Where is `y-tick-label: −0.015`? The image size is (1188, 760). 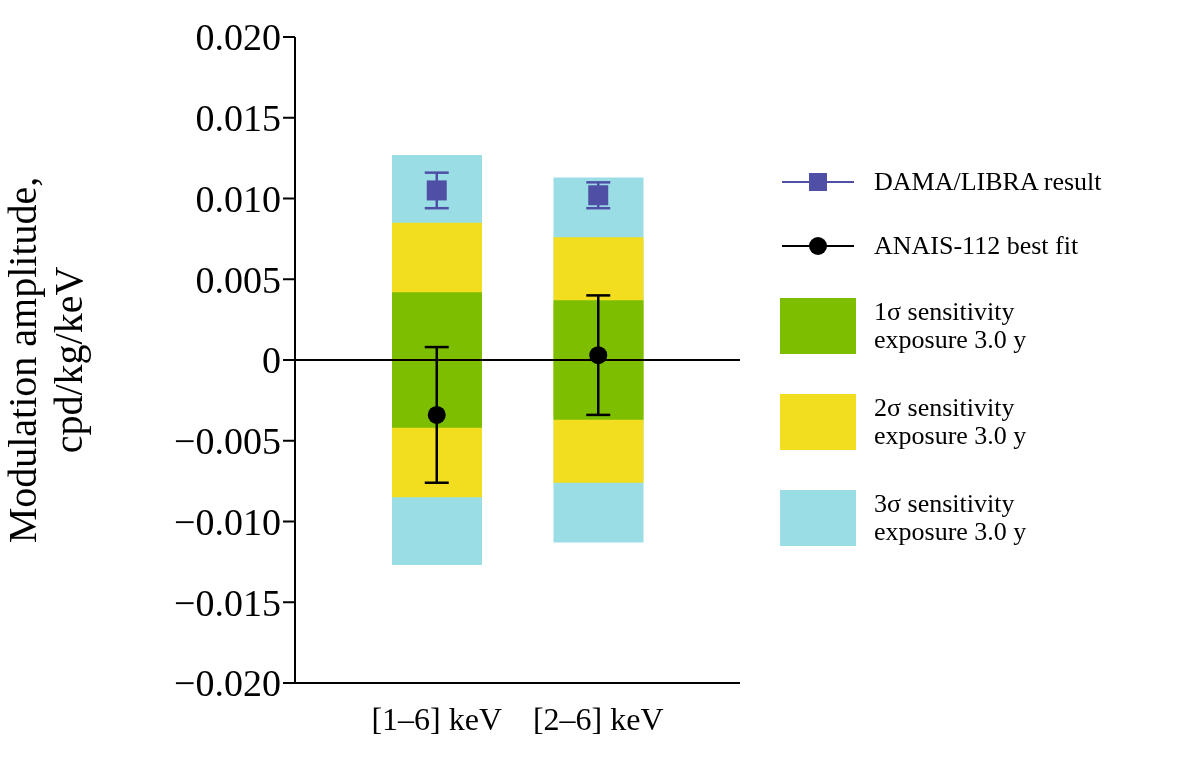 y-tick-label: −0.015 is located at coordinates (227, 602).